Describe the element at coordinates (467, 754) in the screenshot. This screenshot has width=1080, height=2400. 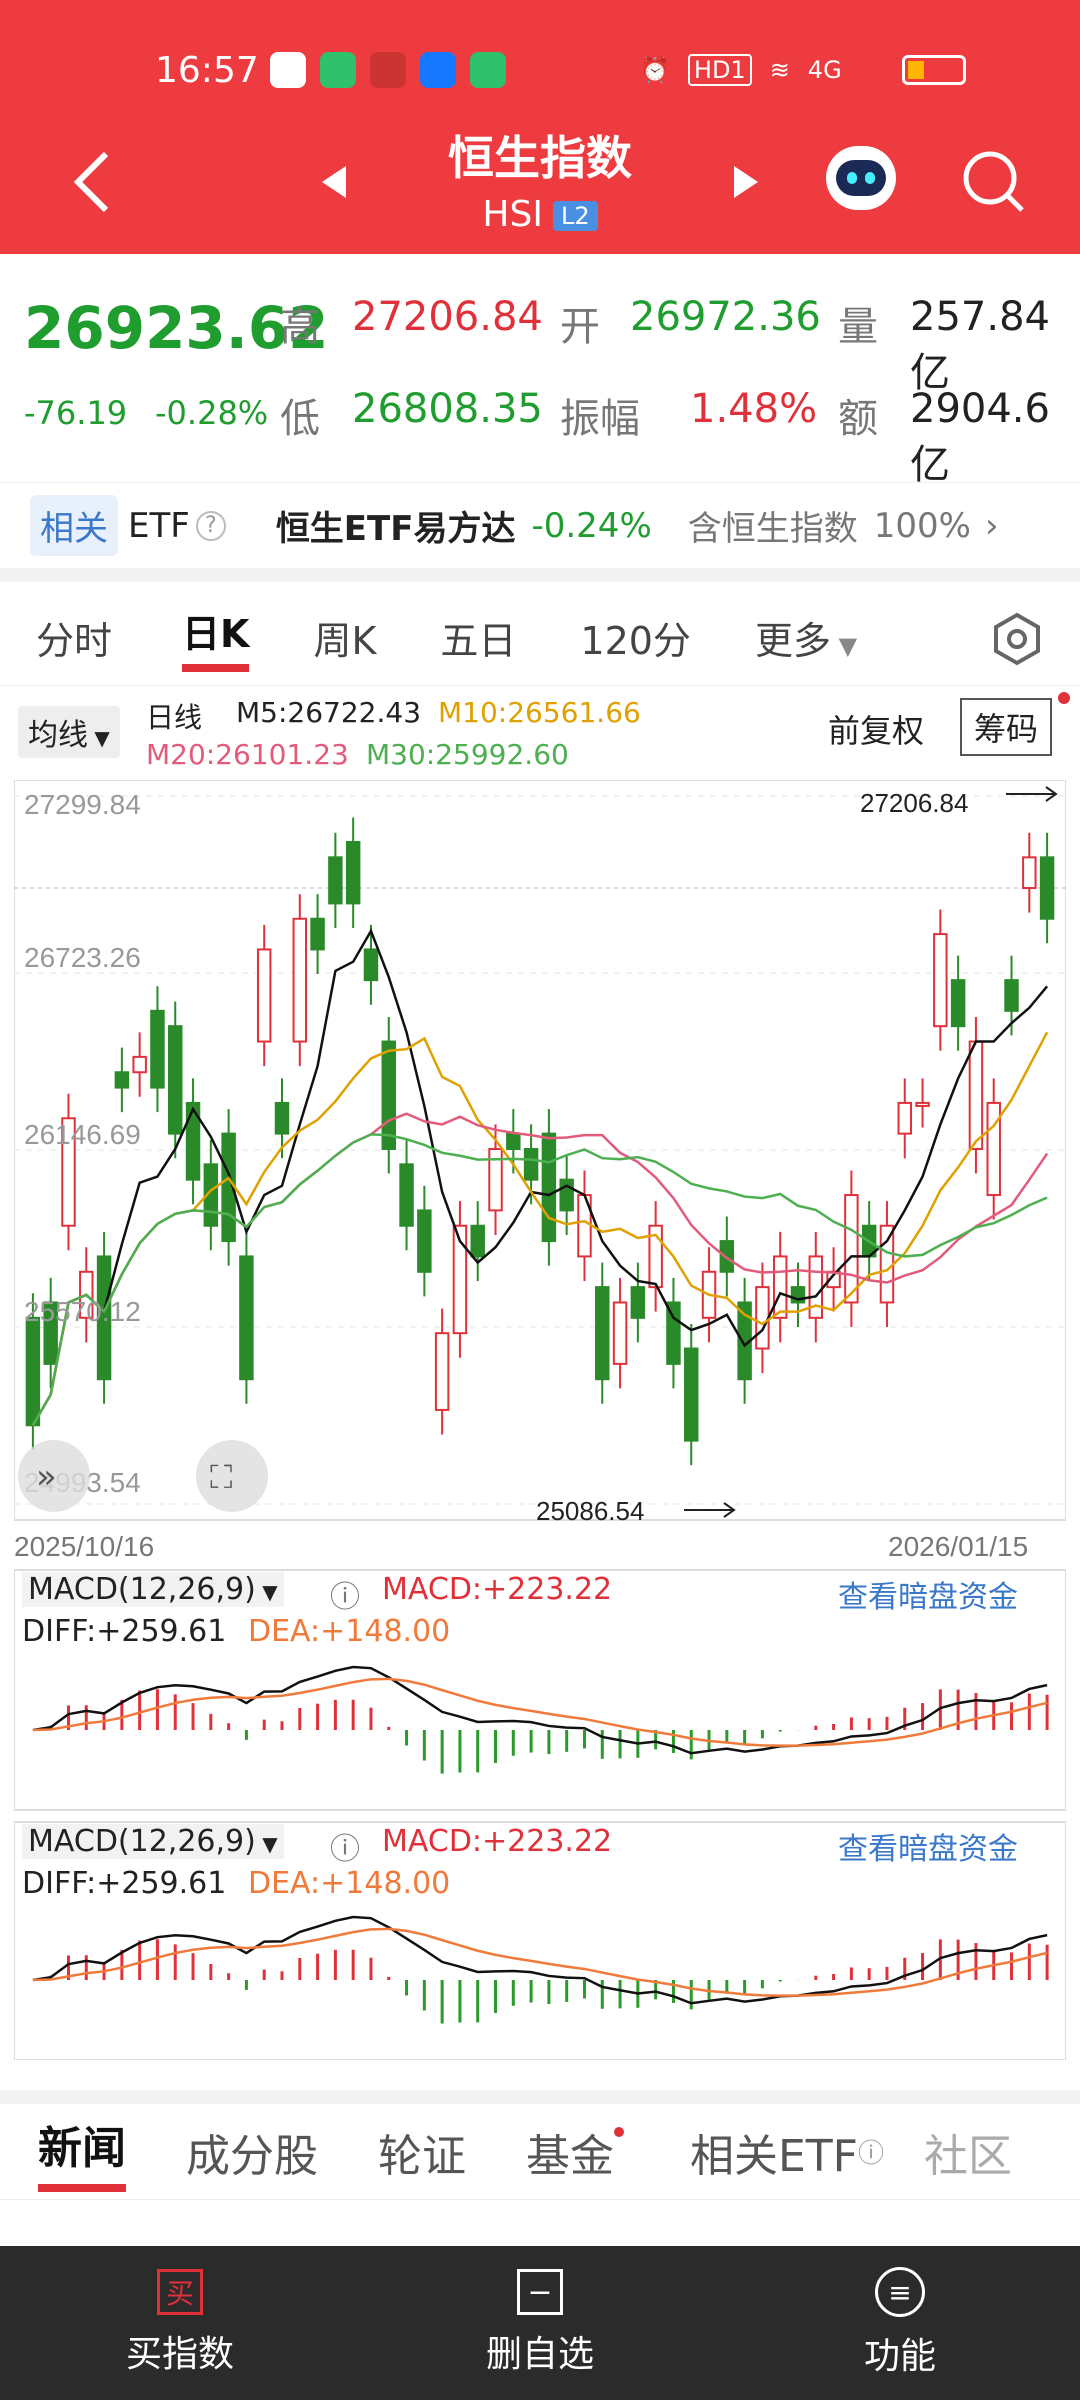
I see `ma30-value: M30:25992.60` at that location.